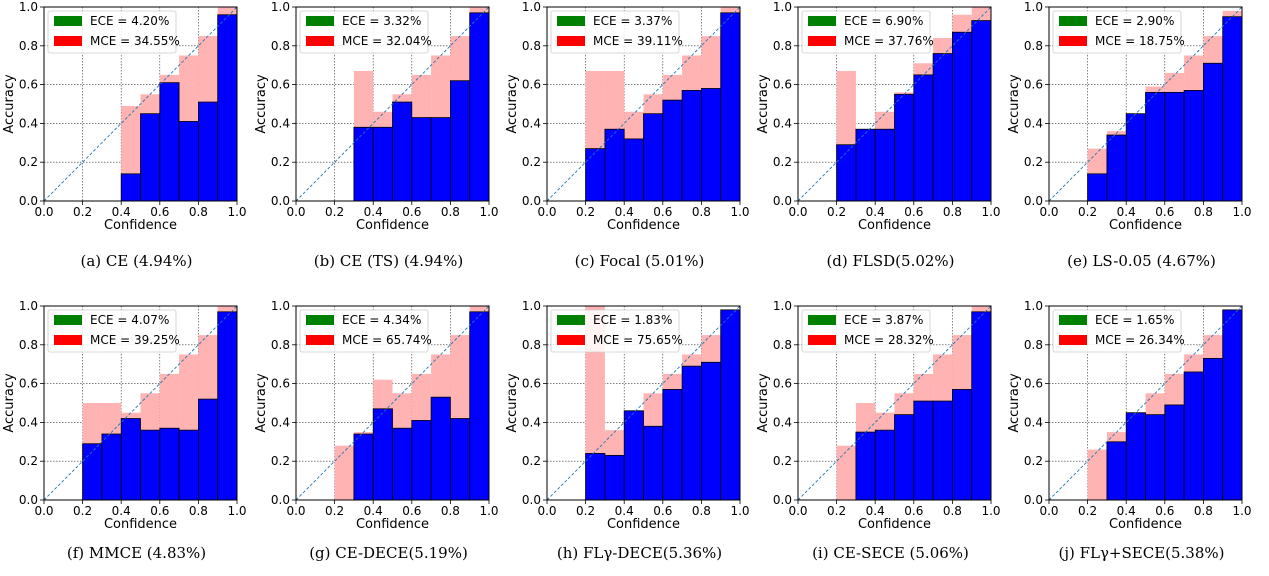 This screenshot has width=1269, height=576. What do you see at coordinates (135, 41) in the screenshot?
I see `legend-label-mce: MCE = 34.55%` at bounding box center [135, 41].